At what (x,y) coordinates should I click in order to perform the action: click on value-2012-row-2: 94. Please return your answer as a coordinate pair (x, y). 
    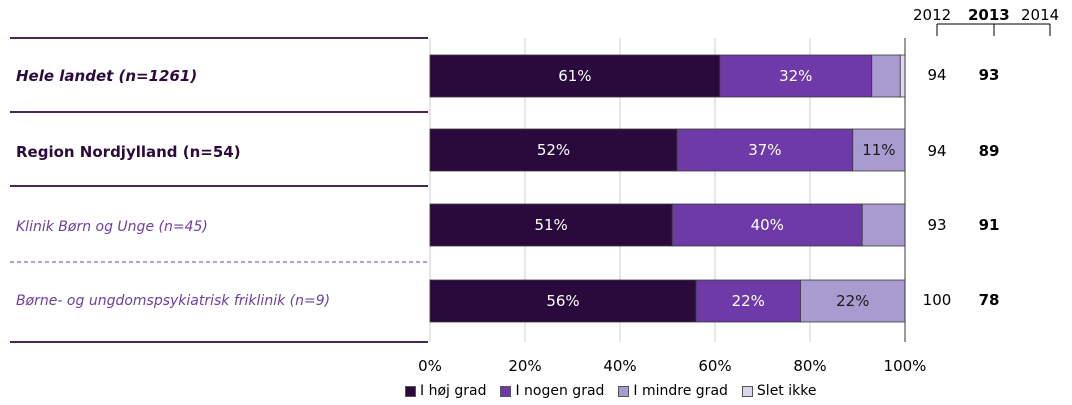
    Looking at the image, I should click on (937, 151).